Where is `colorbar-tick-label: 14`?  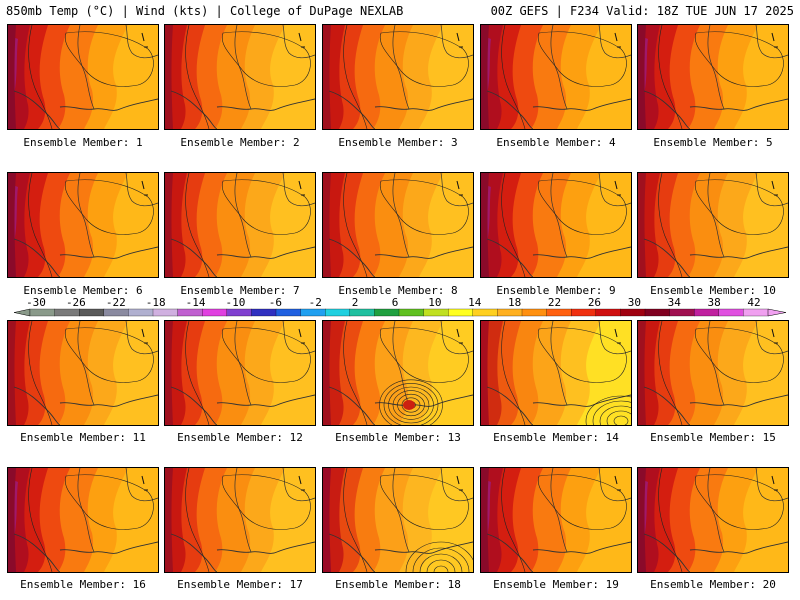 colorbar-tick-label: 14 is located at coordinates (475, 302).